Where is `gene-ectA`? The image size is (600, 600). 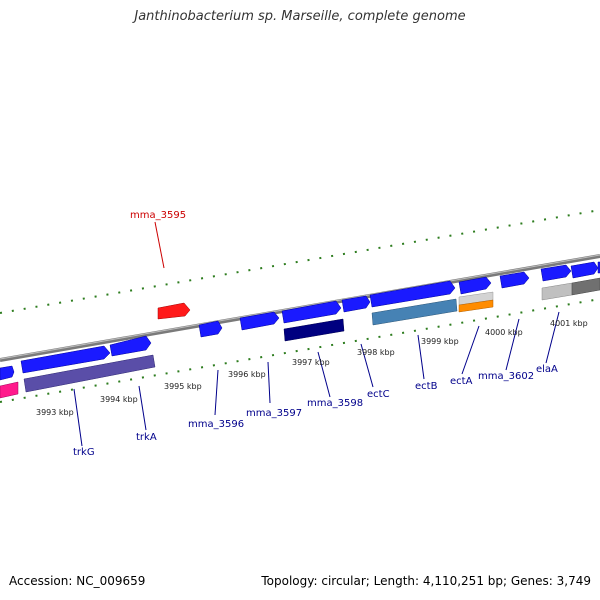 gene-ectA is located at coordinates (475, 285).